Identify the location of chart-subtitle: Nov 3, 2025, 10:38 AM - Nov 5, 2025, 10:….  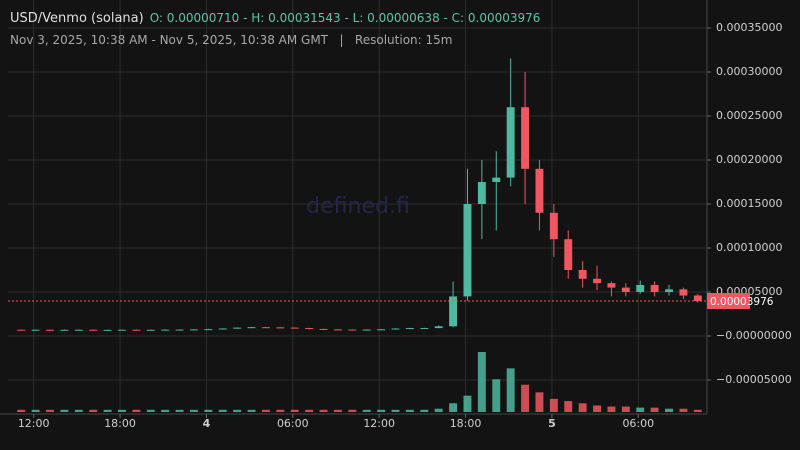
(231, 40).